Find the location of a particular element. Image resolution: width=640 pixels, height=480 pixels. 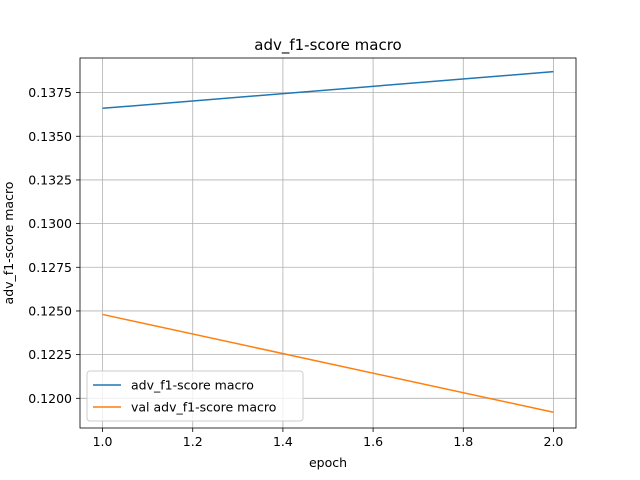

series-line-train is located at coordinates (328, 90).